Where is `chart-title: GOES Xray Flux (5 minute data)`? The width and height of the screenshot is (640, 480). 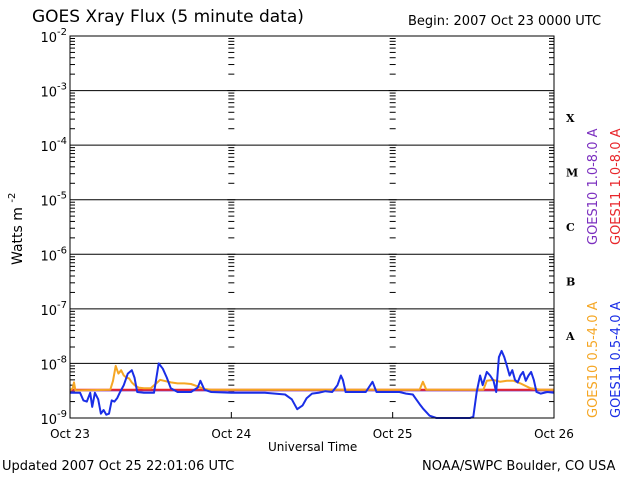 chart-title: GOES Xray Flux (5 minute data) is located at coordinates (168, 17).